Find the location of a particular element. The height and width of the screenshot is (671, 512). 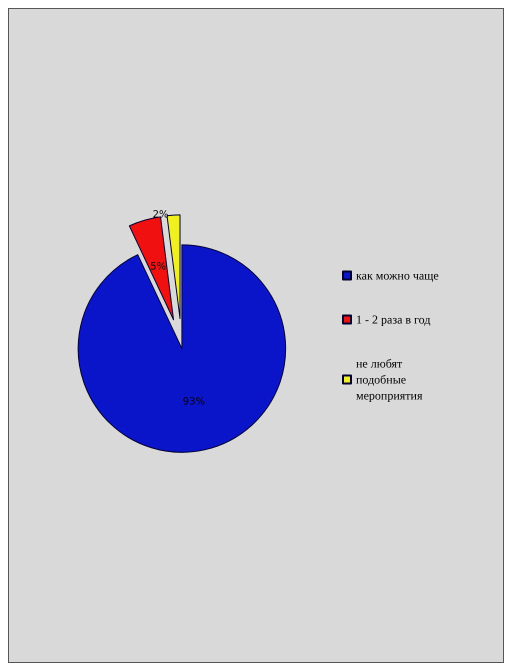

data-label: 93% is located at coordinates (193, 402).